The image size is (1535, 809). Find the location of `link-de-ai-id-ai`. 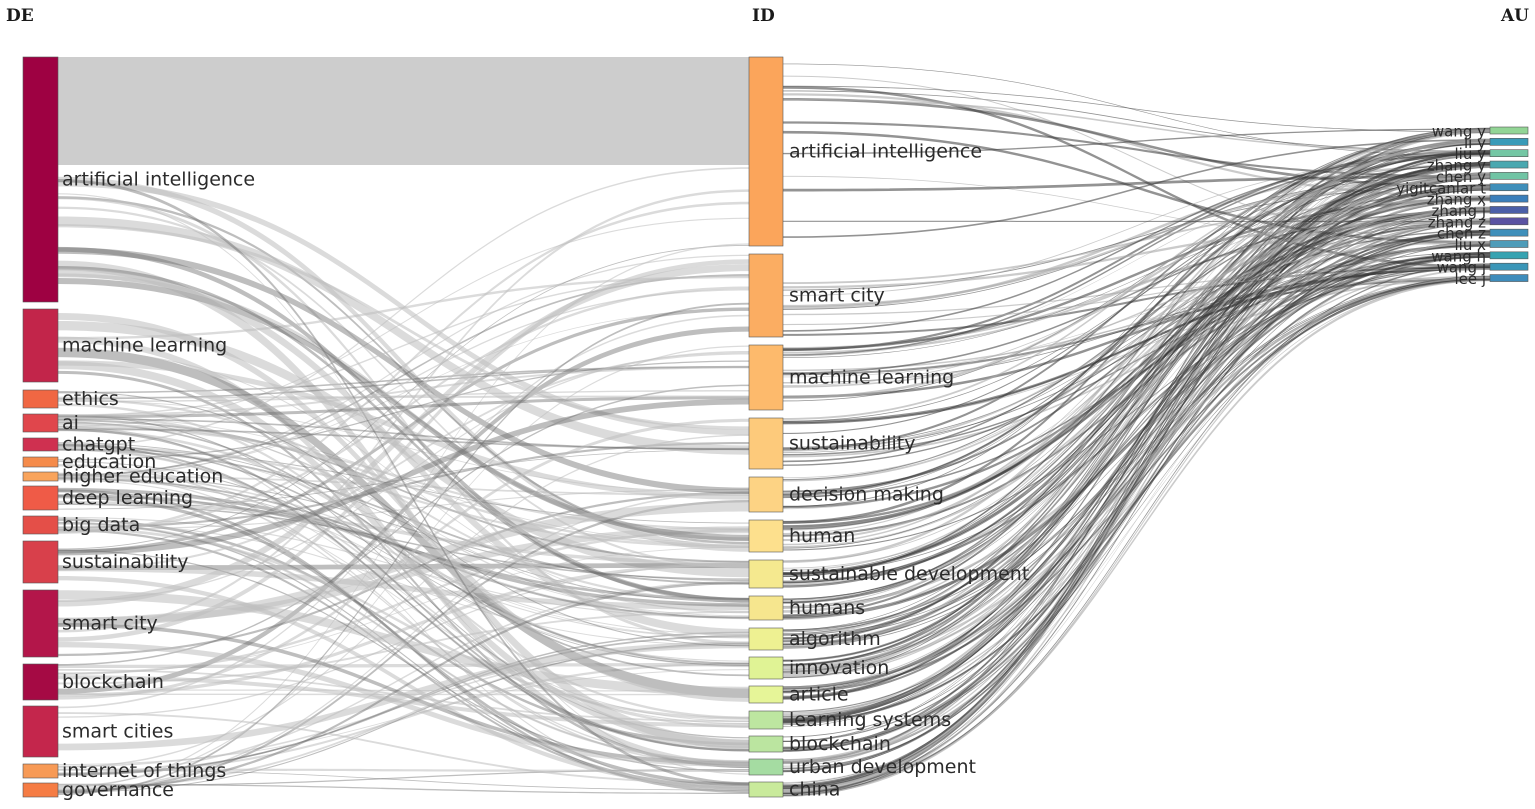

link-de-ai-id-ai is located at coordinates (403, 111).